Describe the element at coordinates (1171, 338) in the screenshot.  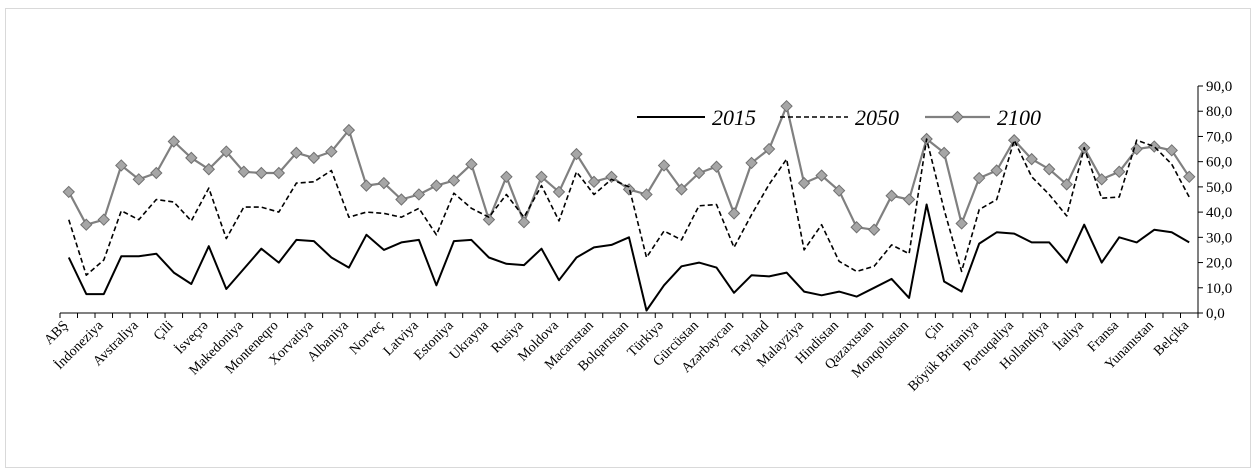
I see `x-tick-label: Belçika` at that location.